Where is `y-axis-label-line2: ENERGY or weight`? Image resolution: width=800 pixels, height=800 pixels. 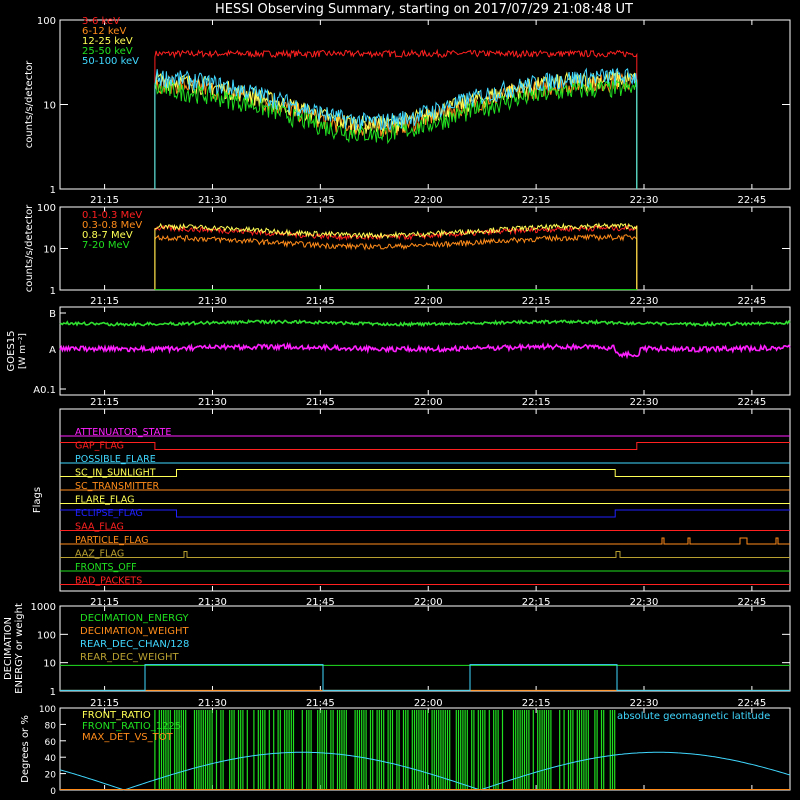 y-axis-label-line2: ENERGY or weight is located at coordinates (19, 648).